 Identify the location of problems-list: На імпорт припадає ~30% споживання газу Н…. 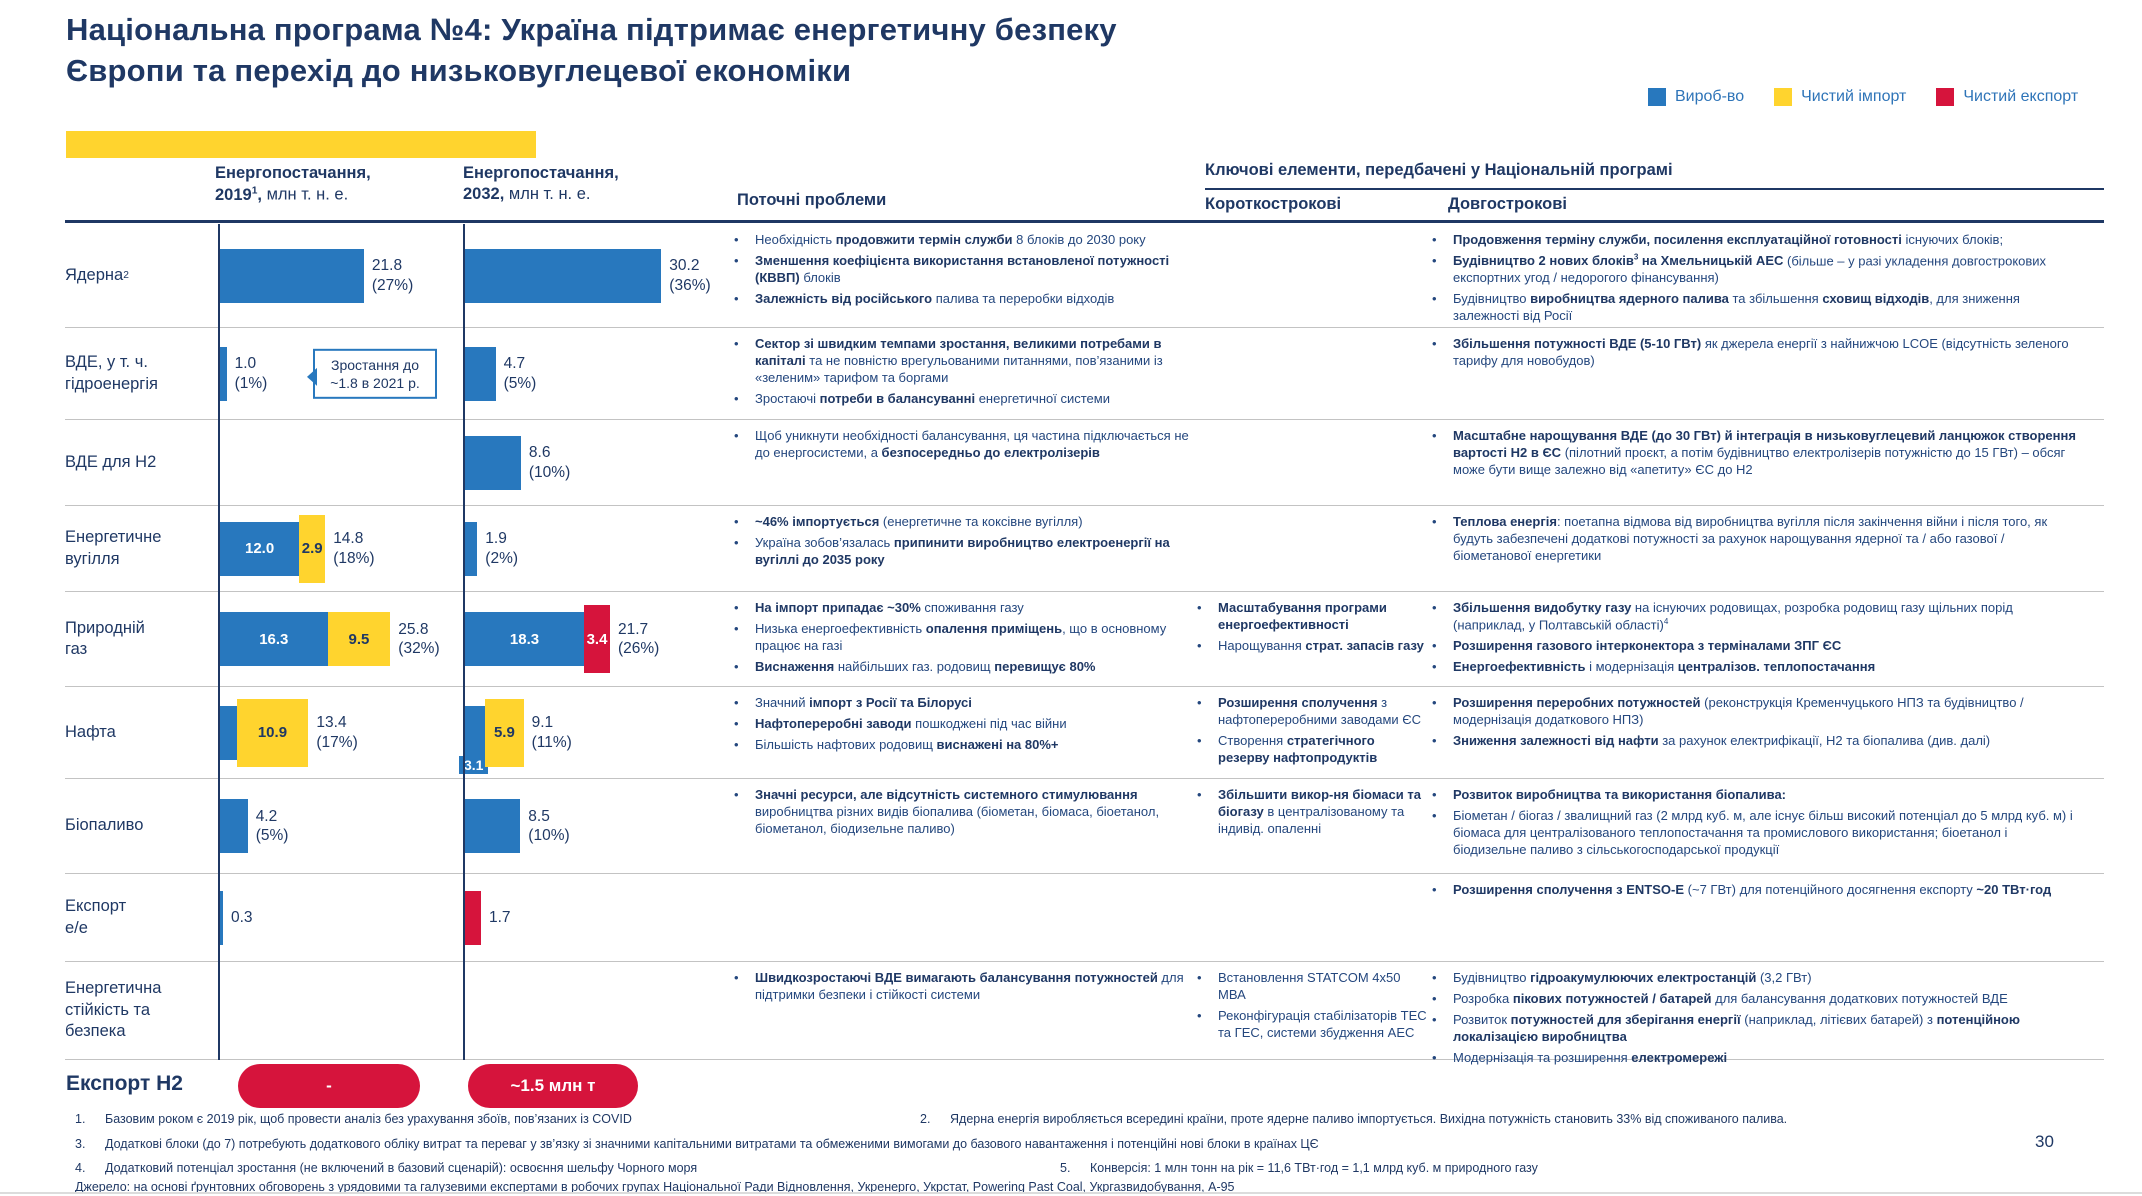
(961, 639).